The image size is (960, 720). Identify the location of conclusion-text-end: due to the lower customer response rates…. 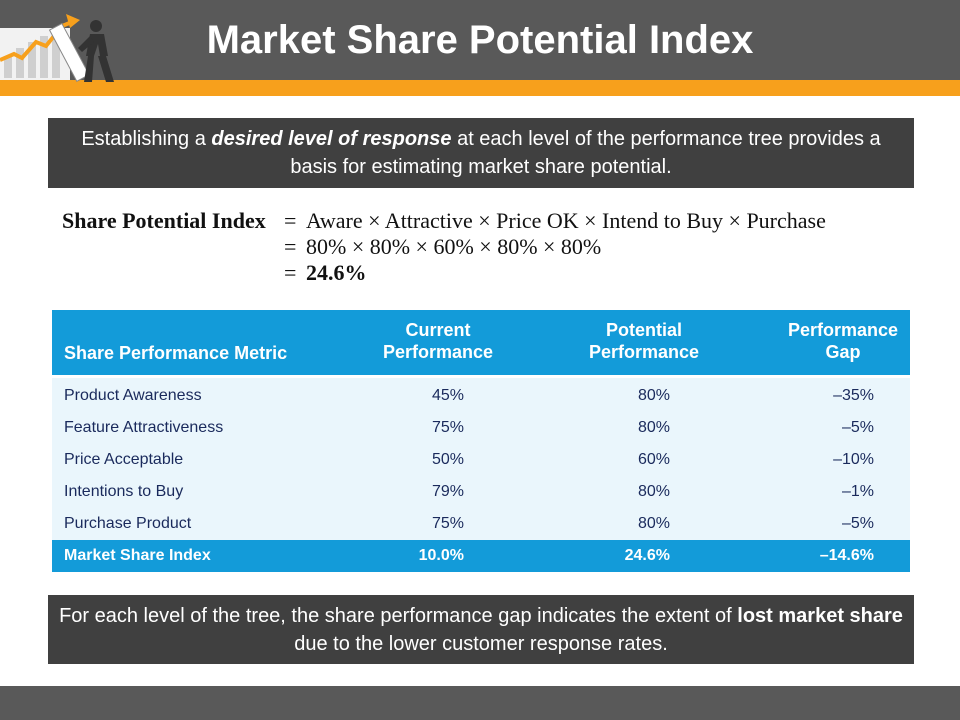
(481, 644).